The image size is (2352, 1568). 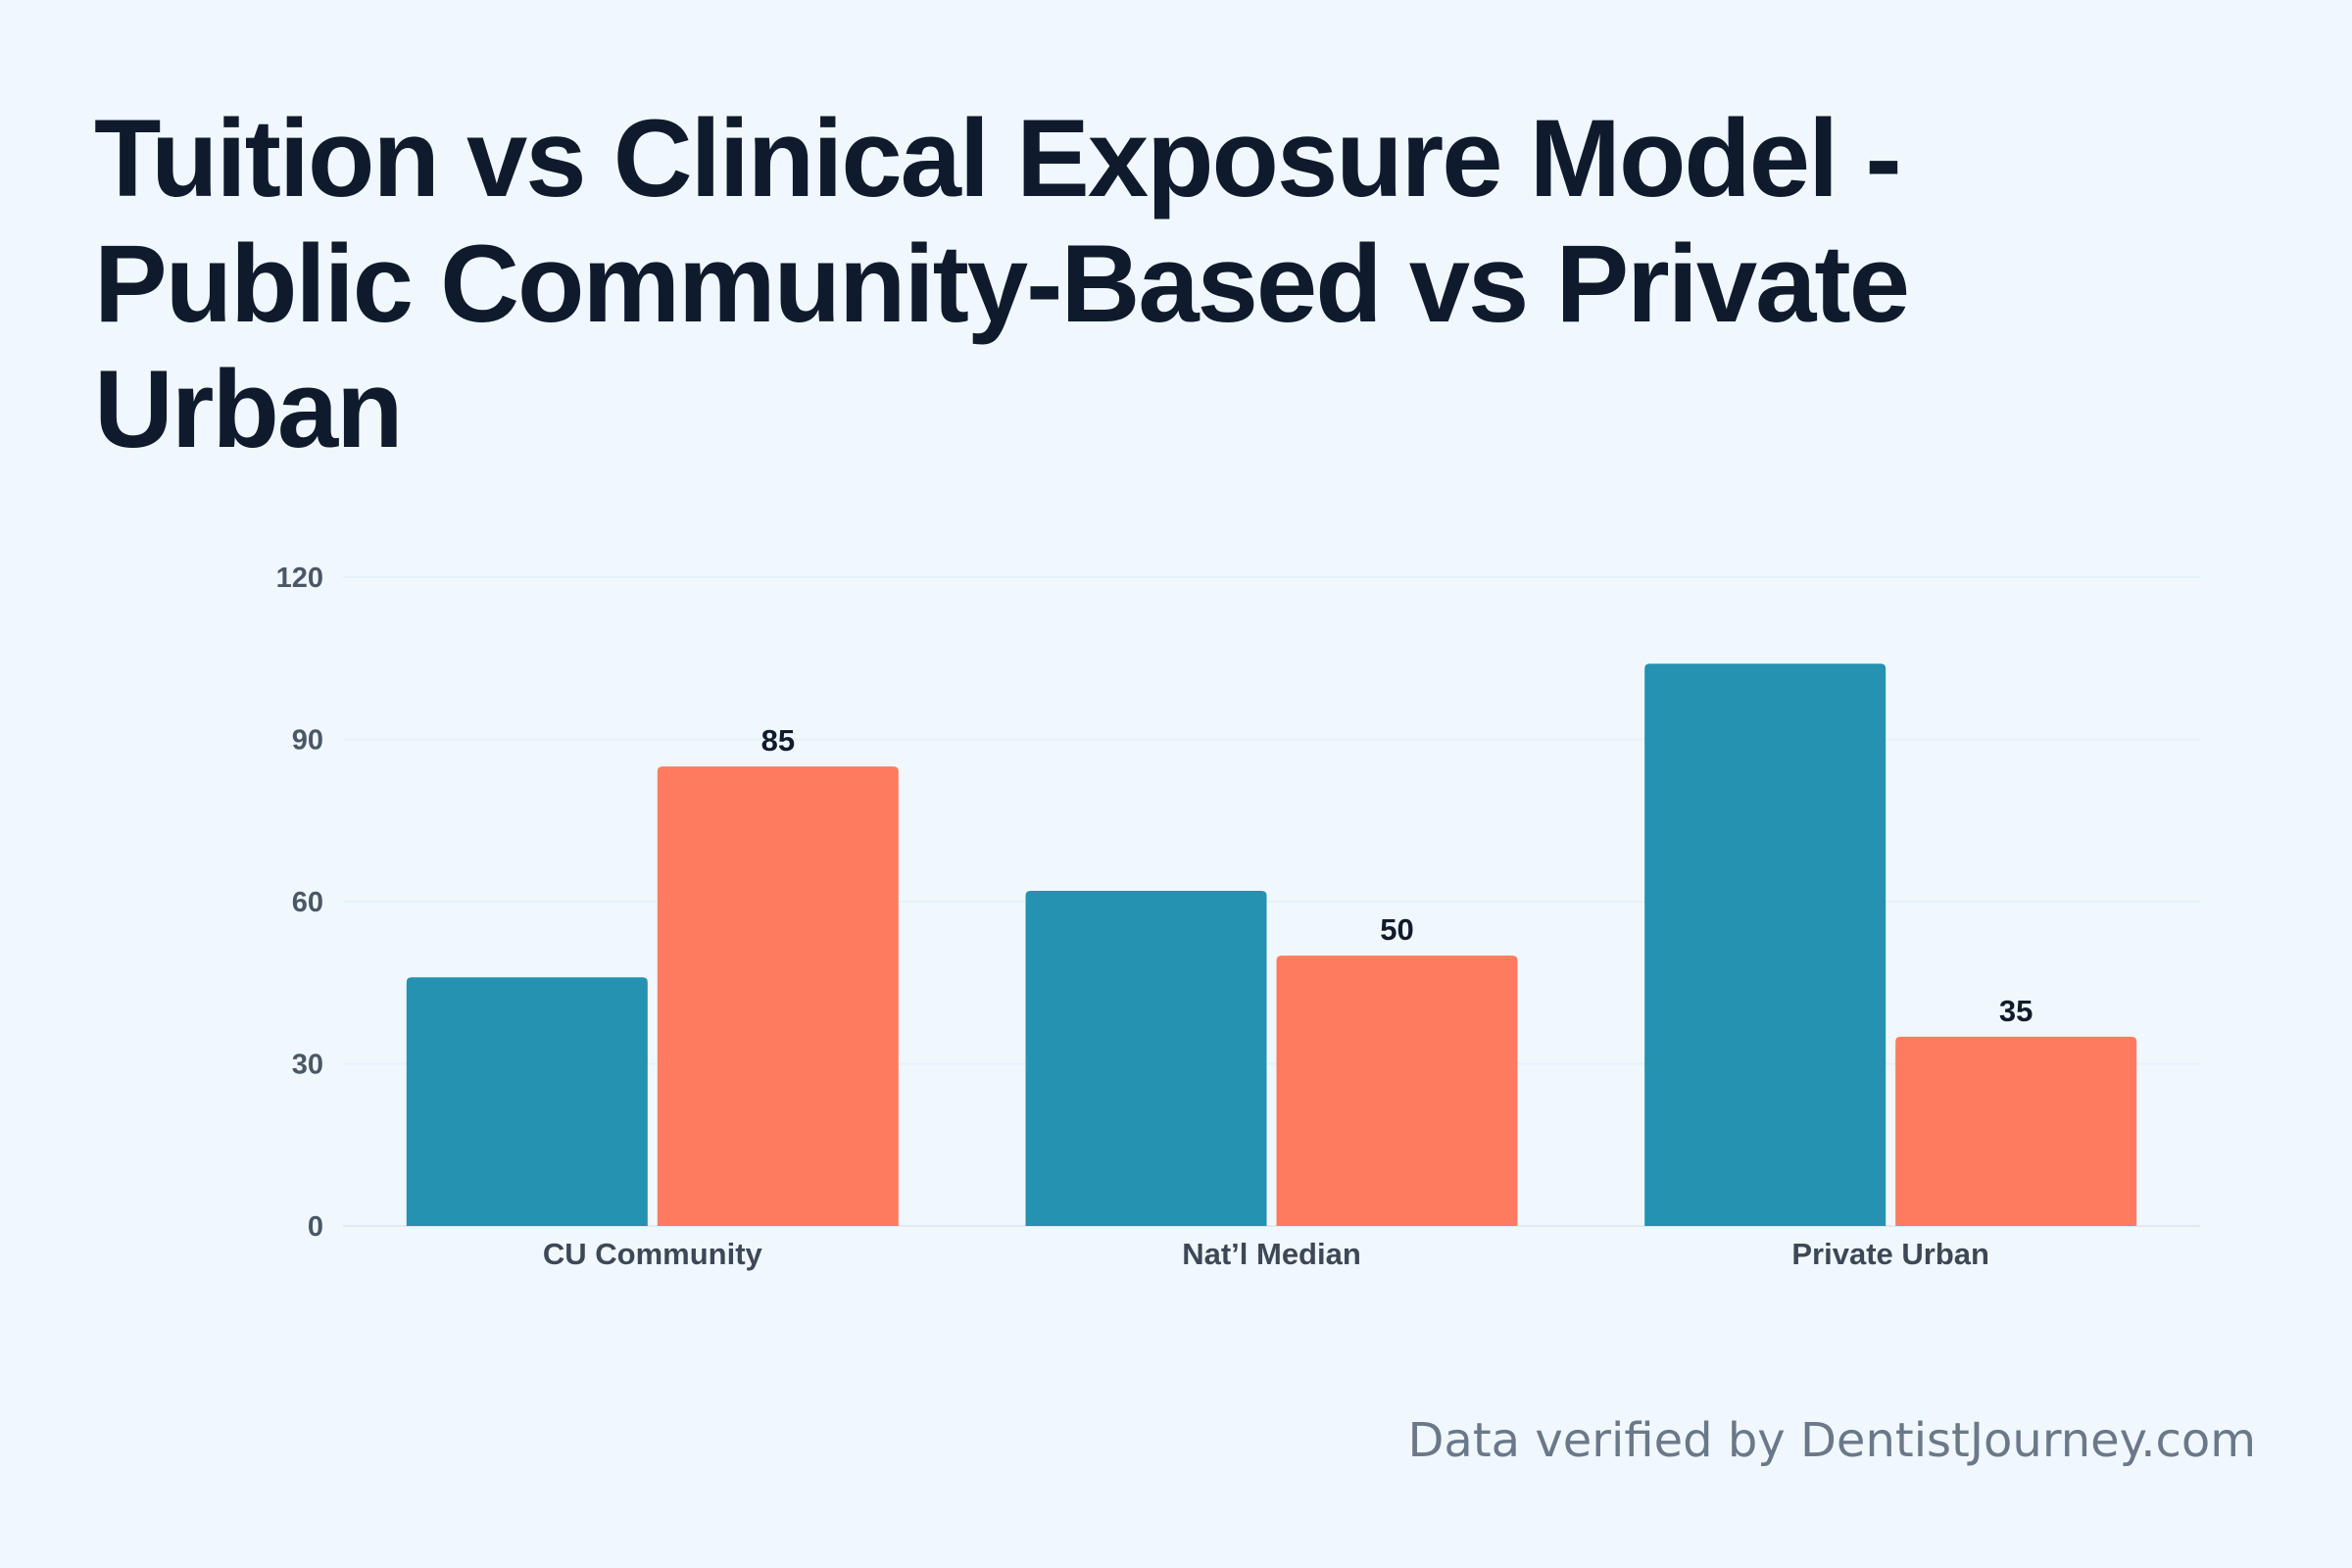 I want to click on source-credit: Data verified by DentistJourney.com, so click(x=1831, y=1440).